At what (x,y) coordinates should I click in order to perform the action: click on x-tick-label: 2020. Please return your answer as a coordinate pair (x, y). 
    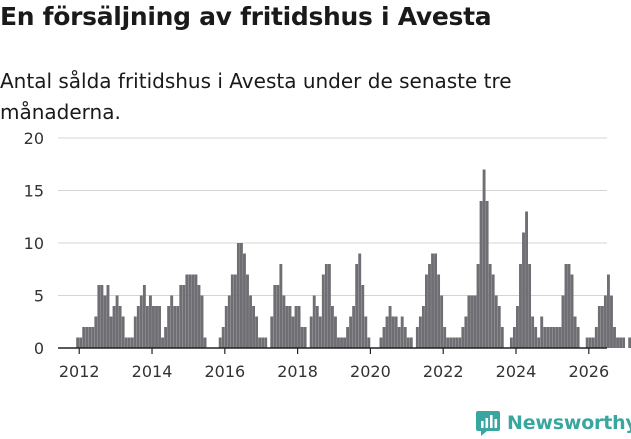
    Looking at the image, I should click on (370, 371).